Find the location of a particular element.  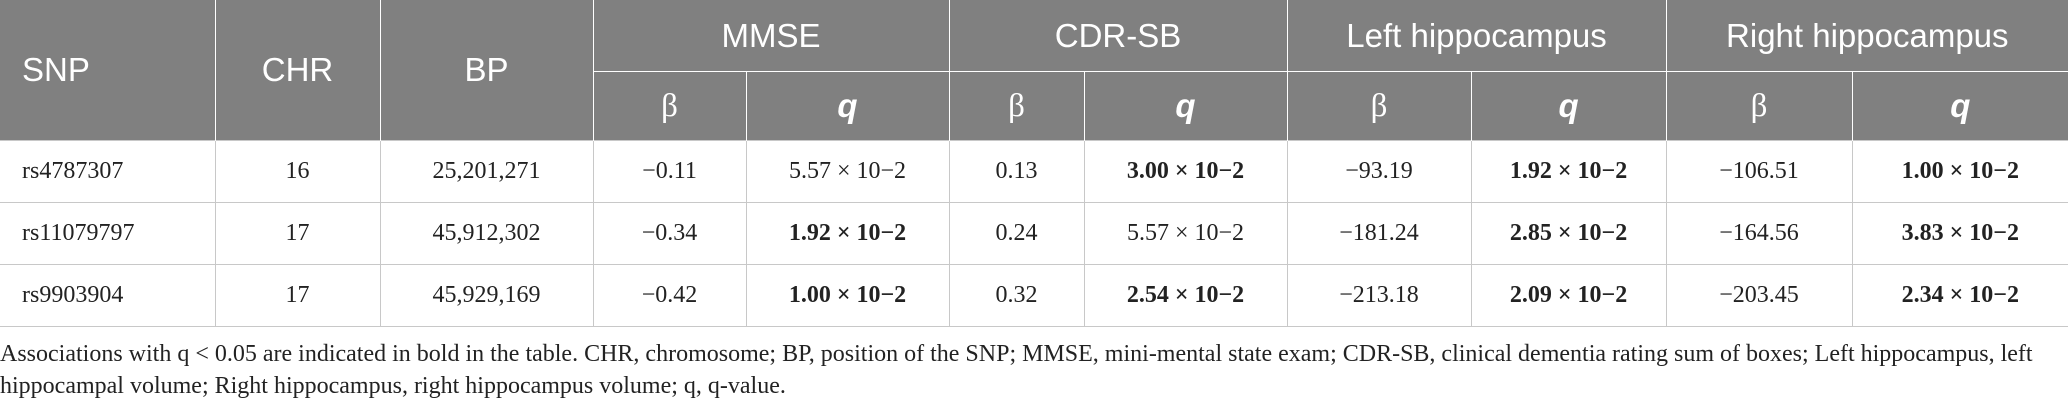

right-hippocampus-beta-cell: −106.51 is located at coordinates (1759, 171).